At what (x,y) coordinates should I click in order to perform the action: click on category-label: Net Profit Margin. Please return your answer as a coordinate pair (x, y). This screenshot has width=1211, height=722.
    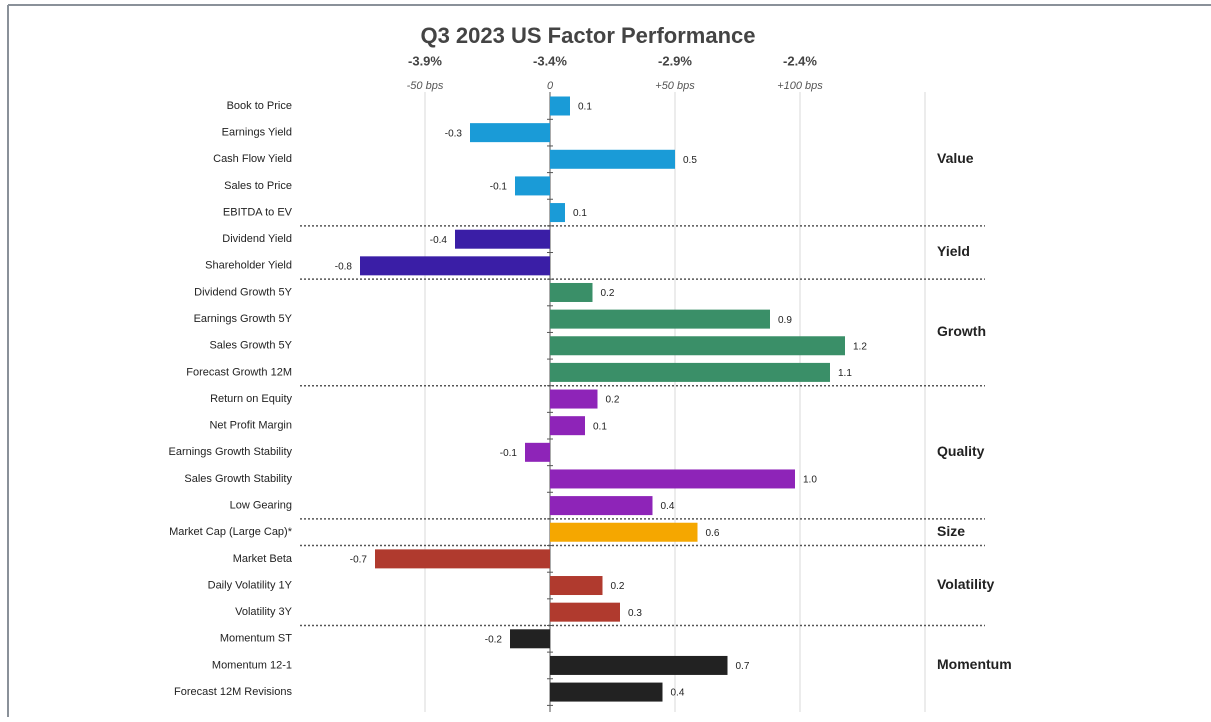
    Looking at the image, I should click on (250, 426).